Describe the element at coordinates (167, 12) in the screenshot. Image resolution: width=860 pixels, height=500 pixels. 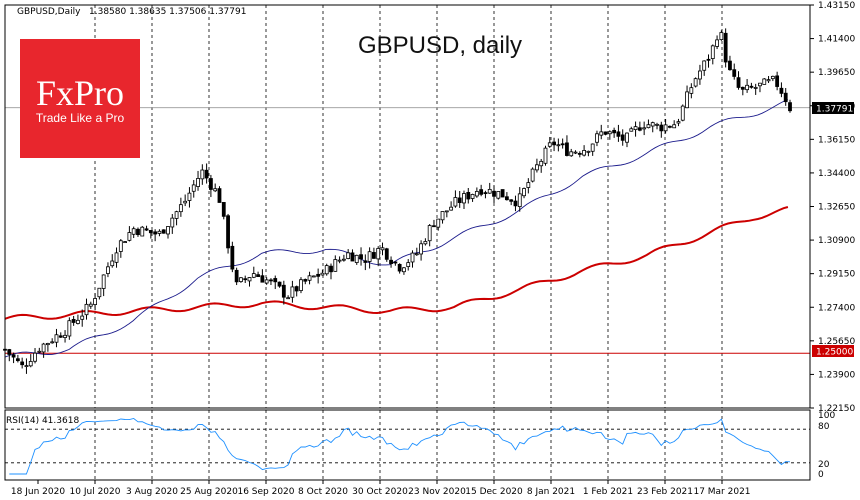
I see `ohlc-values: 1.38580 1.38635 1.37506 1.37791` at that location.